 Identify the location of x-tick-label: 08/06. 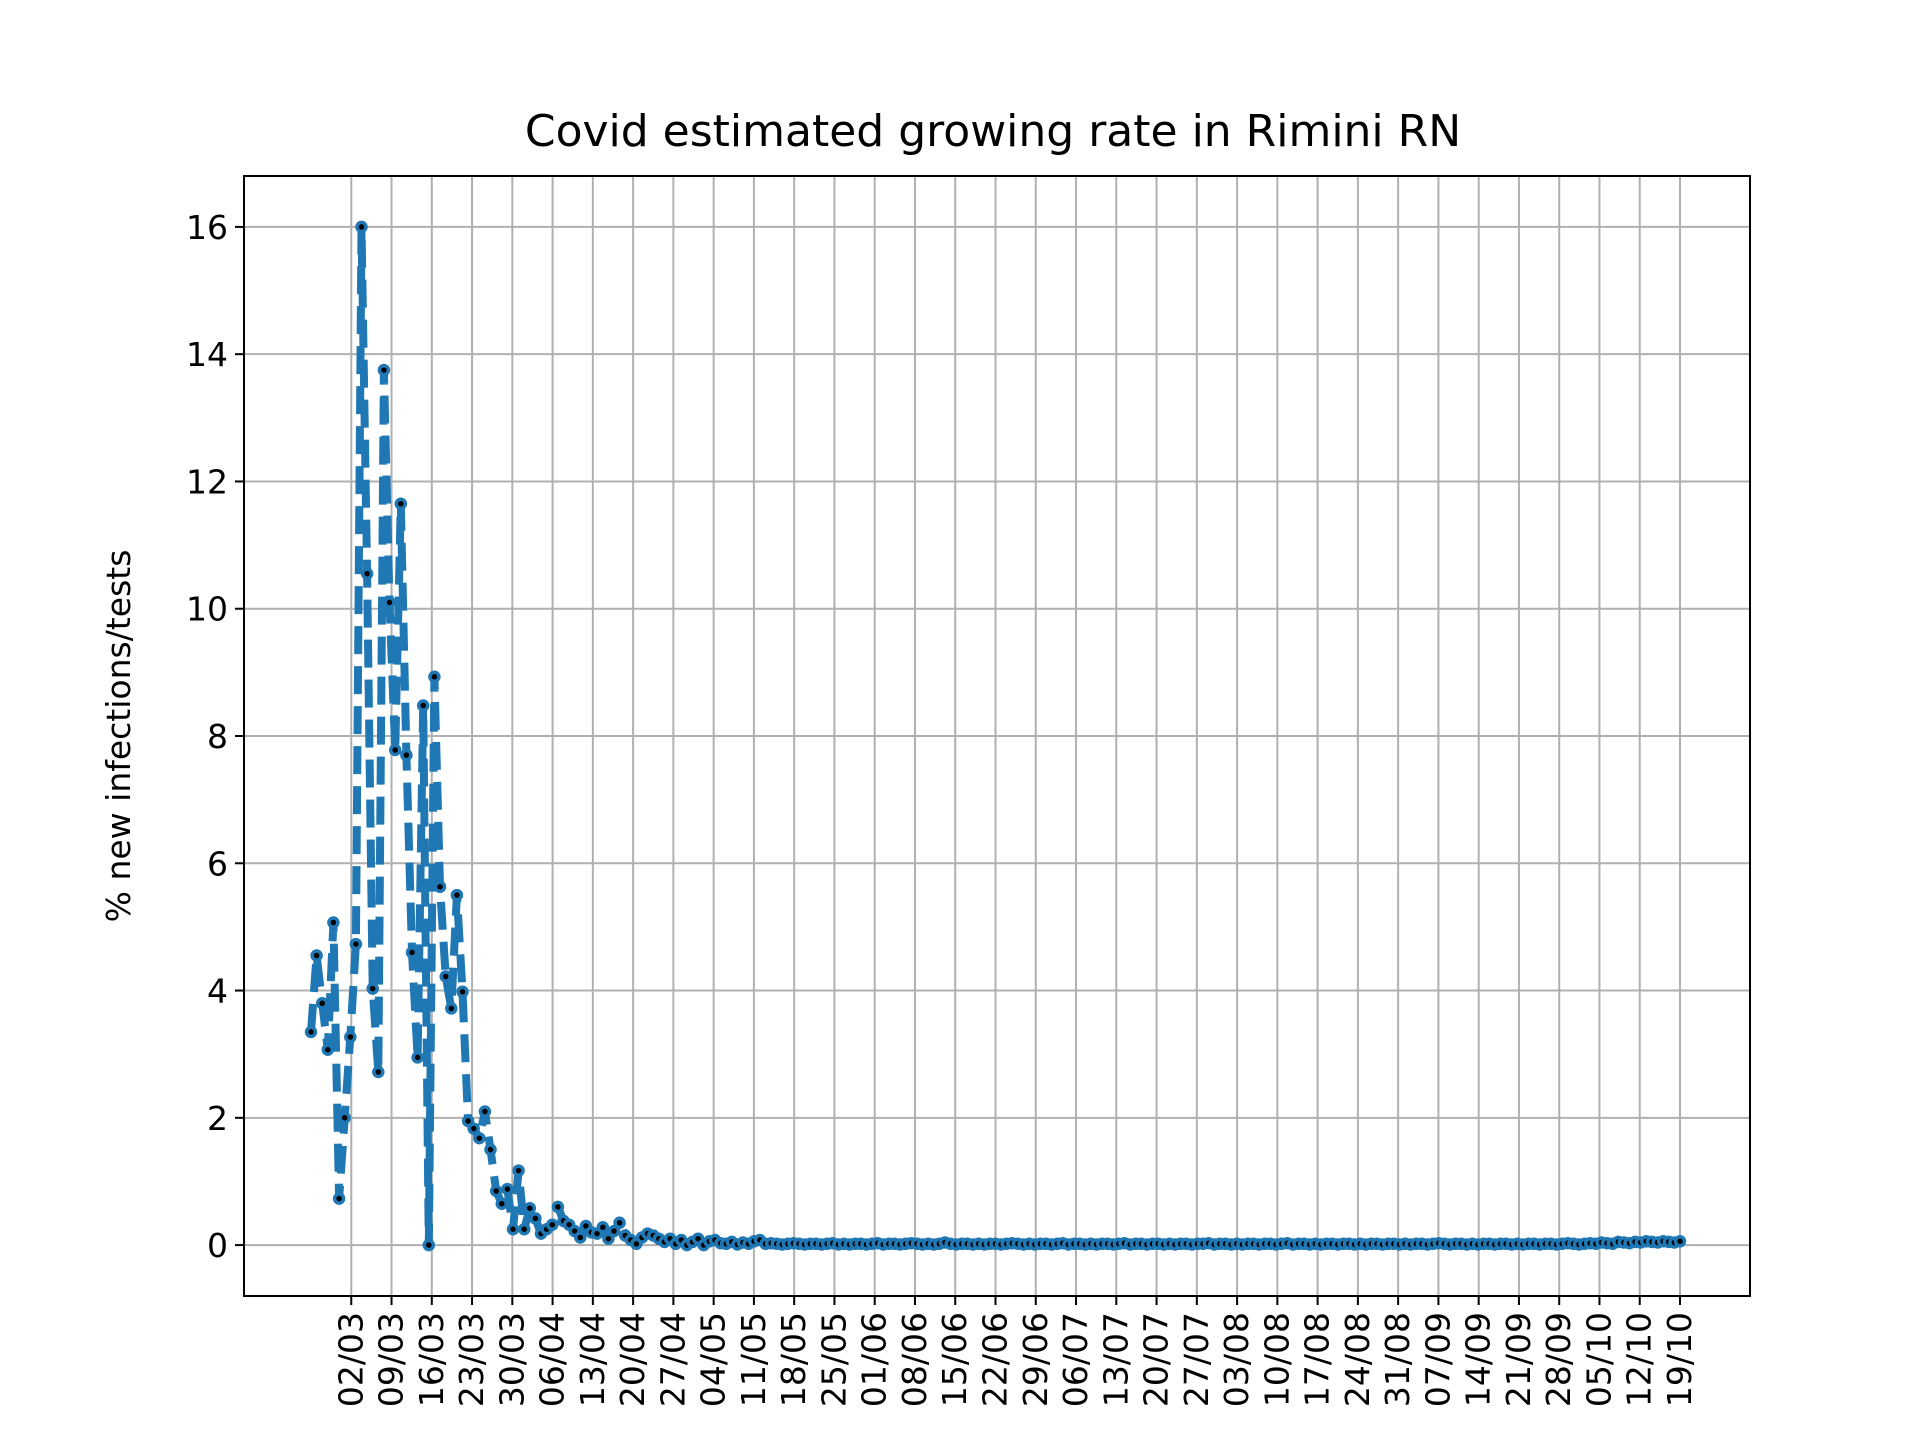
(914, 1359).